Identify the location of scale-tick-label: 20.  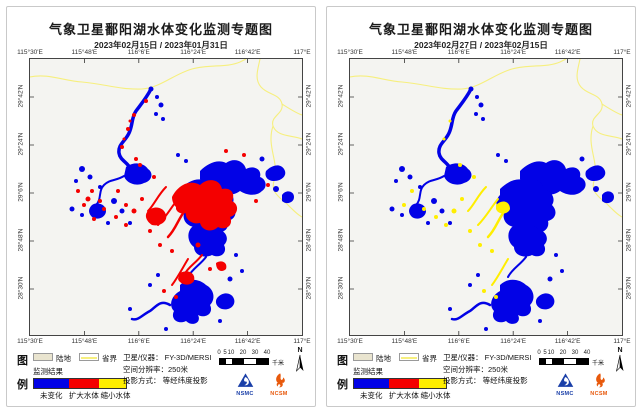
(243, 353).